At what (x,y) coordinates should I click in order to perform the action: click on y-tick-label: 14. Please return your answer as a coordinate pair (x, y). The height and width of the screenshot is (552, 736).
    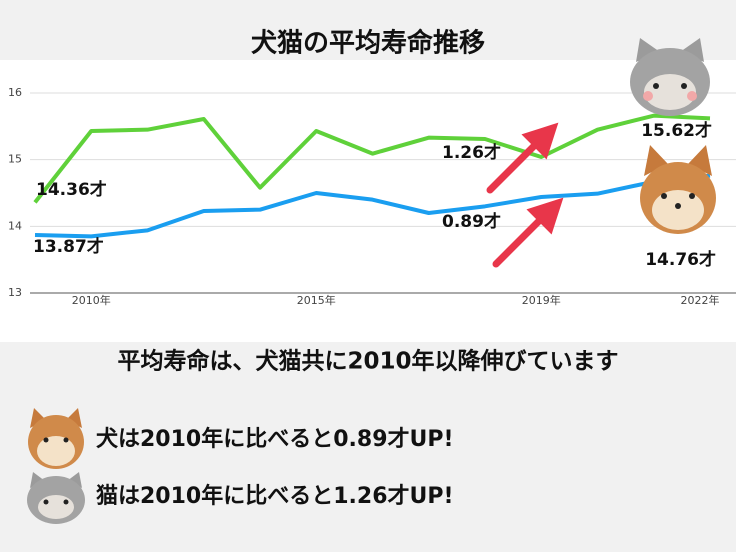
    Looking at the image, I should click on (15, 225).